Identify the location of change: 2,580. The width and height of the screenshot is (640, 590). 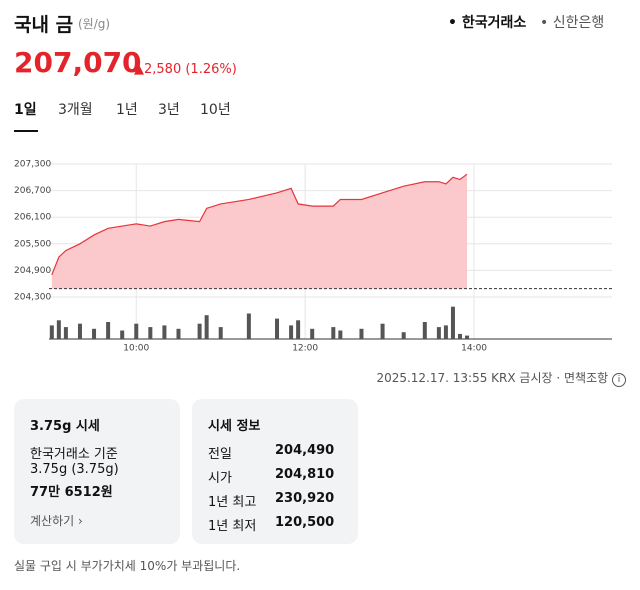
(163, 69).